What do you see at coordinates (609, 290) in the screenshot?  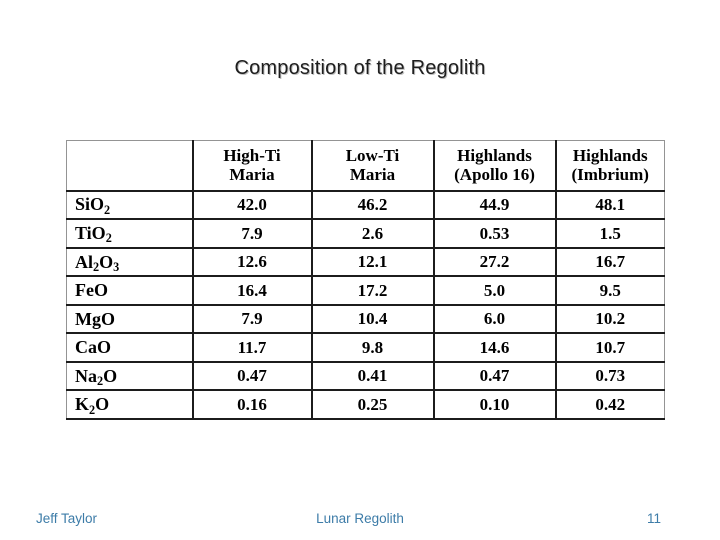 I see `value-cell: 9.5` at bounding box center [609, 290].